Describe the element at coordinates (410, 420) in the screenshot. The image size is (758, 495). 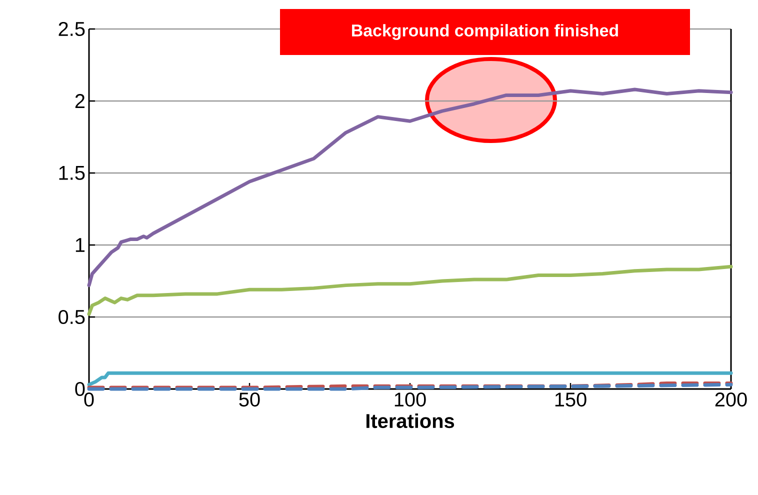
I see `x-axis-title: Iterations` at that location.